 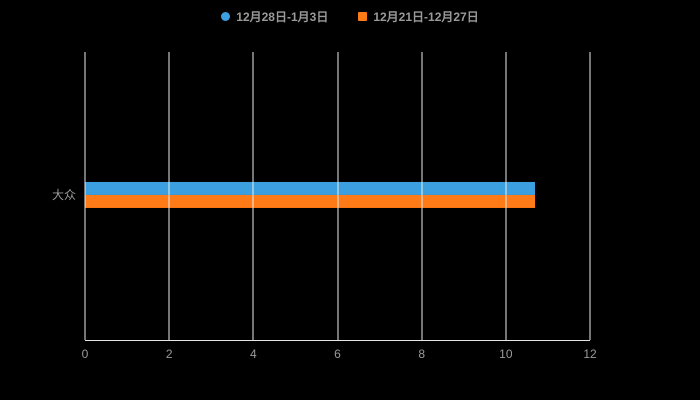 What do you see at coordinates (590, 354) in the screenshot?
I see `x-tick-label: 12` at bounding box center [590, 354].